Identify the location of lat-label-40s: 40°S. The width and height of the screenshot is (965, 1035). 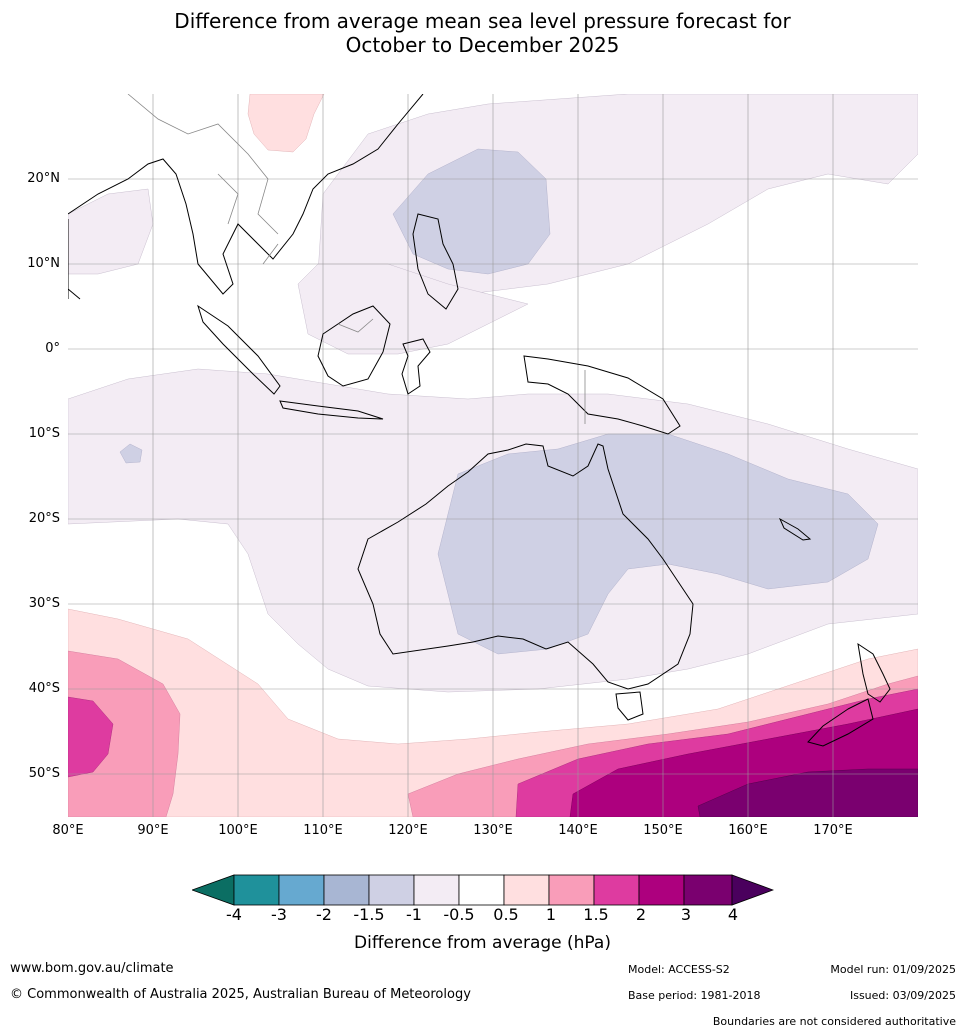
(44, 688).